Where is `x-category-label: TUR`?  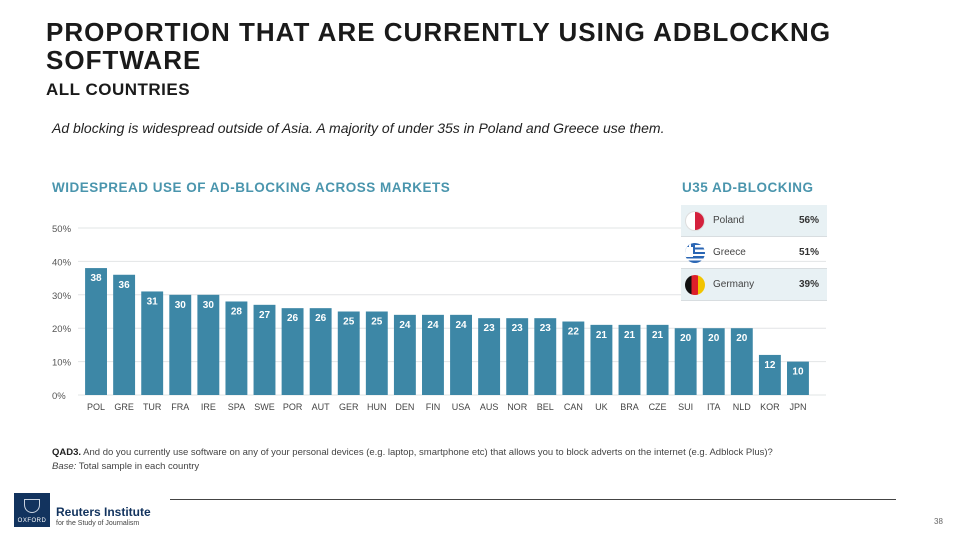 x-category-label: TUR is located at coordinates (152, 407).